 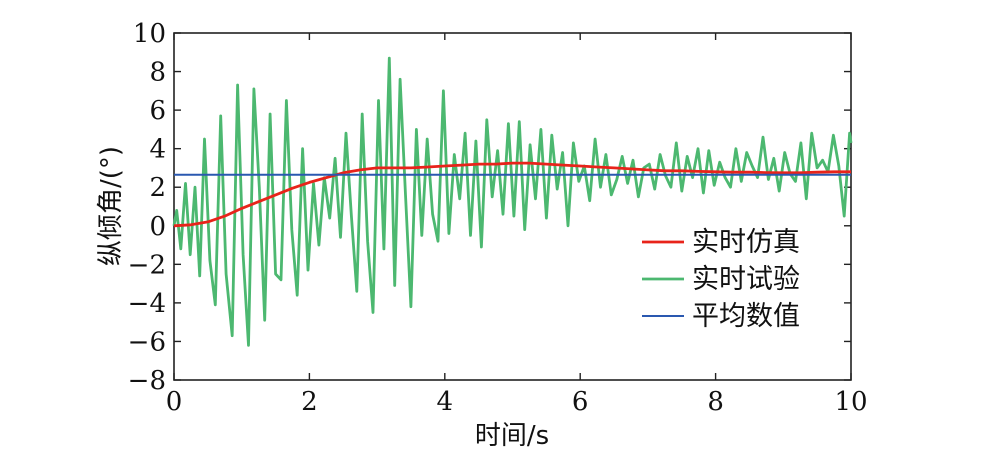 What do you see at coordinates (580, 402) in the screenshot?
I see `x-tick-label: 6` at bounding box center [580, 402].